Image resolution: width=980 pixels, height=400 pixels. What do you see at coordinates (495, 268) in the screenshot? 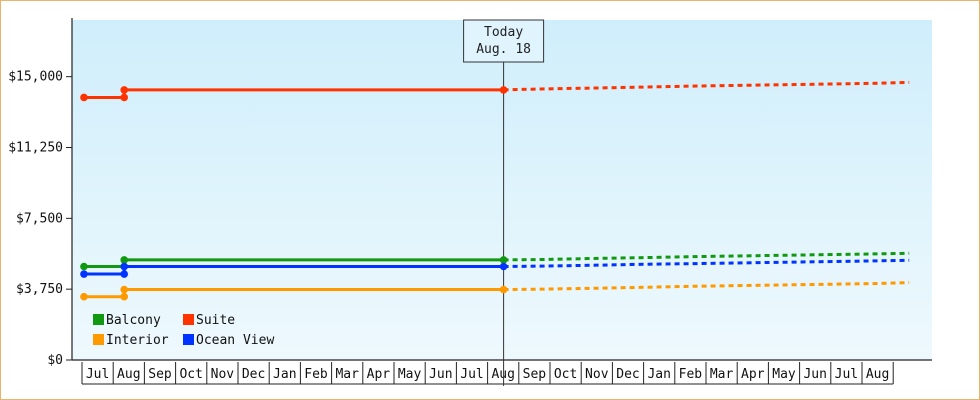
I see `series-ocean-view` at bounding box center [495, 268].